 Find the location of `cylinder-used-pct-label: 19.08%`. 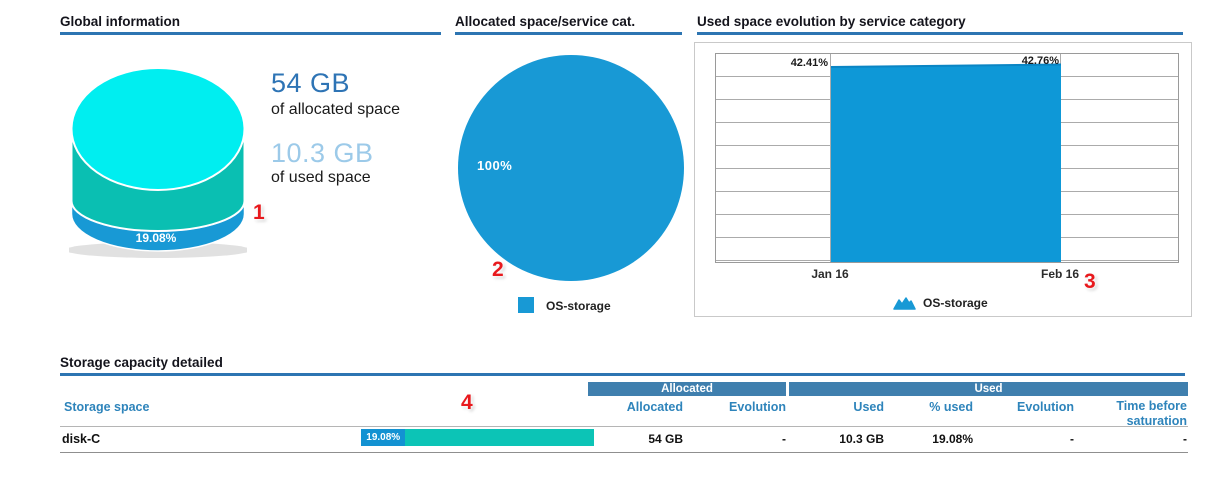

cylinder-used-pct-label: 19.08% is located at coordinates (156, 238).